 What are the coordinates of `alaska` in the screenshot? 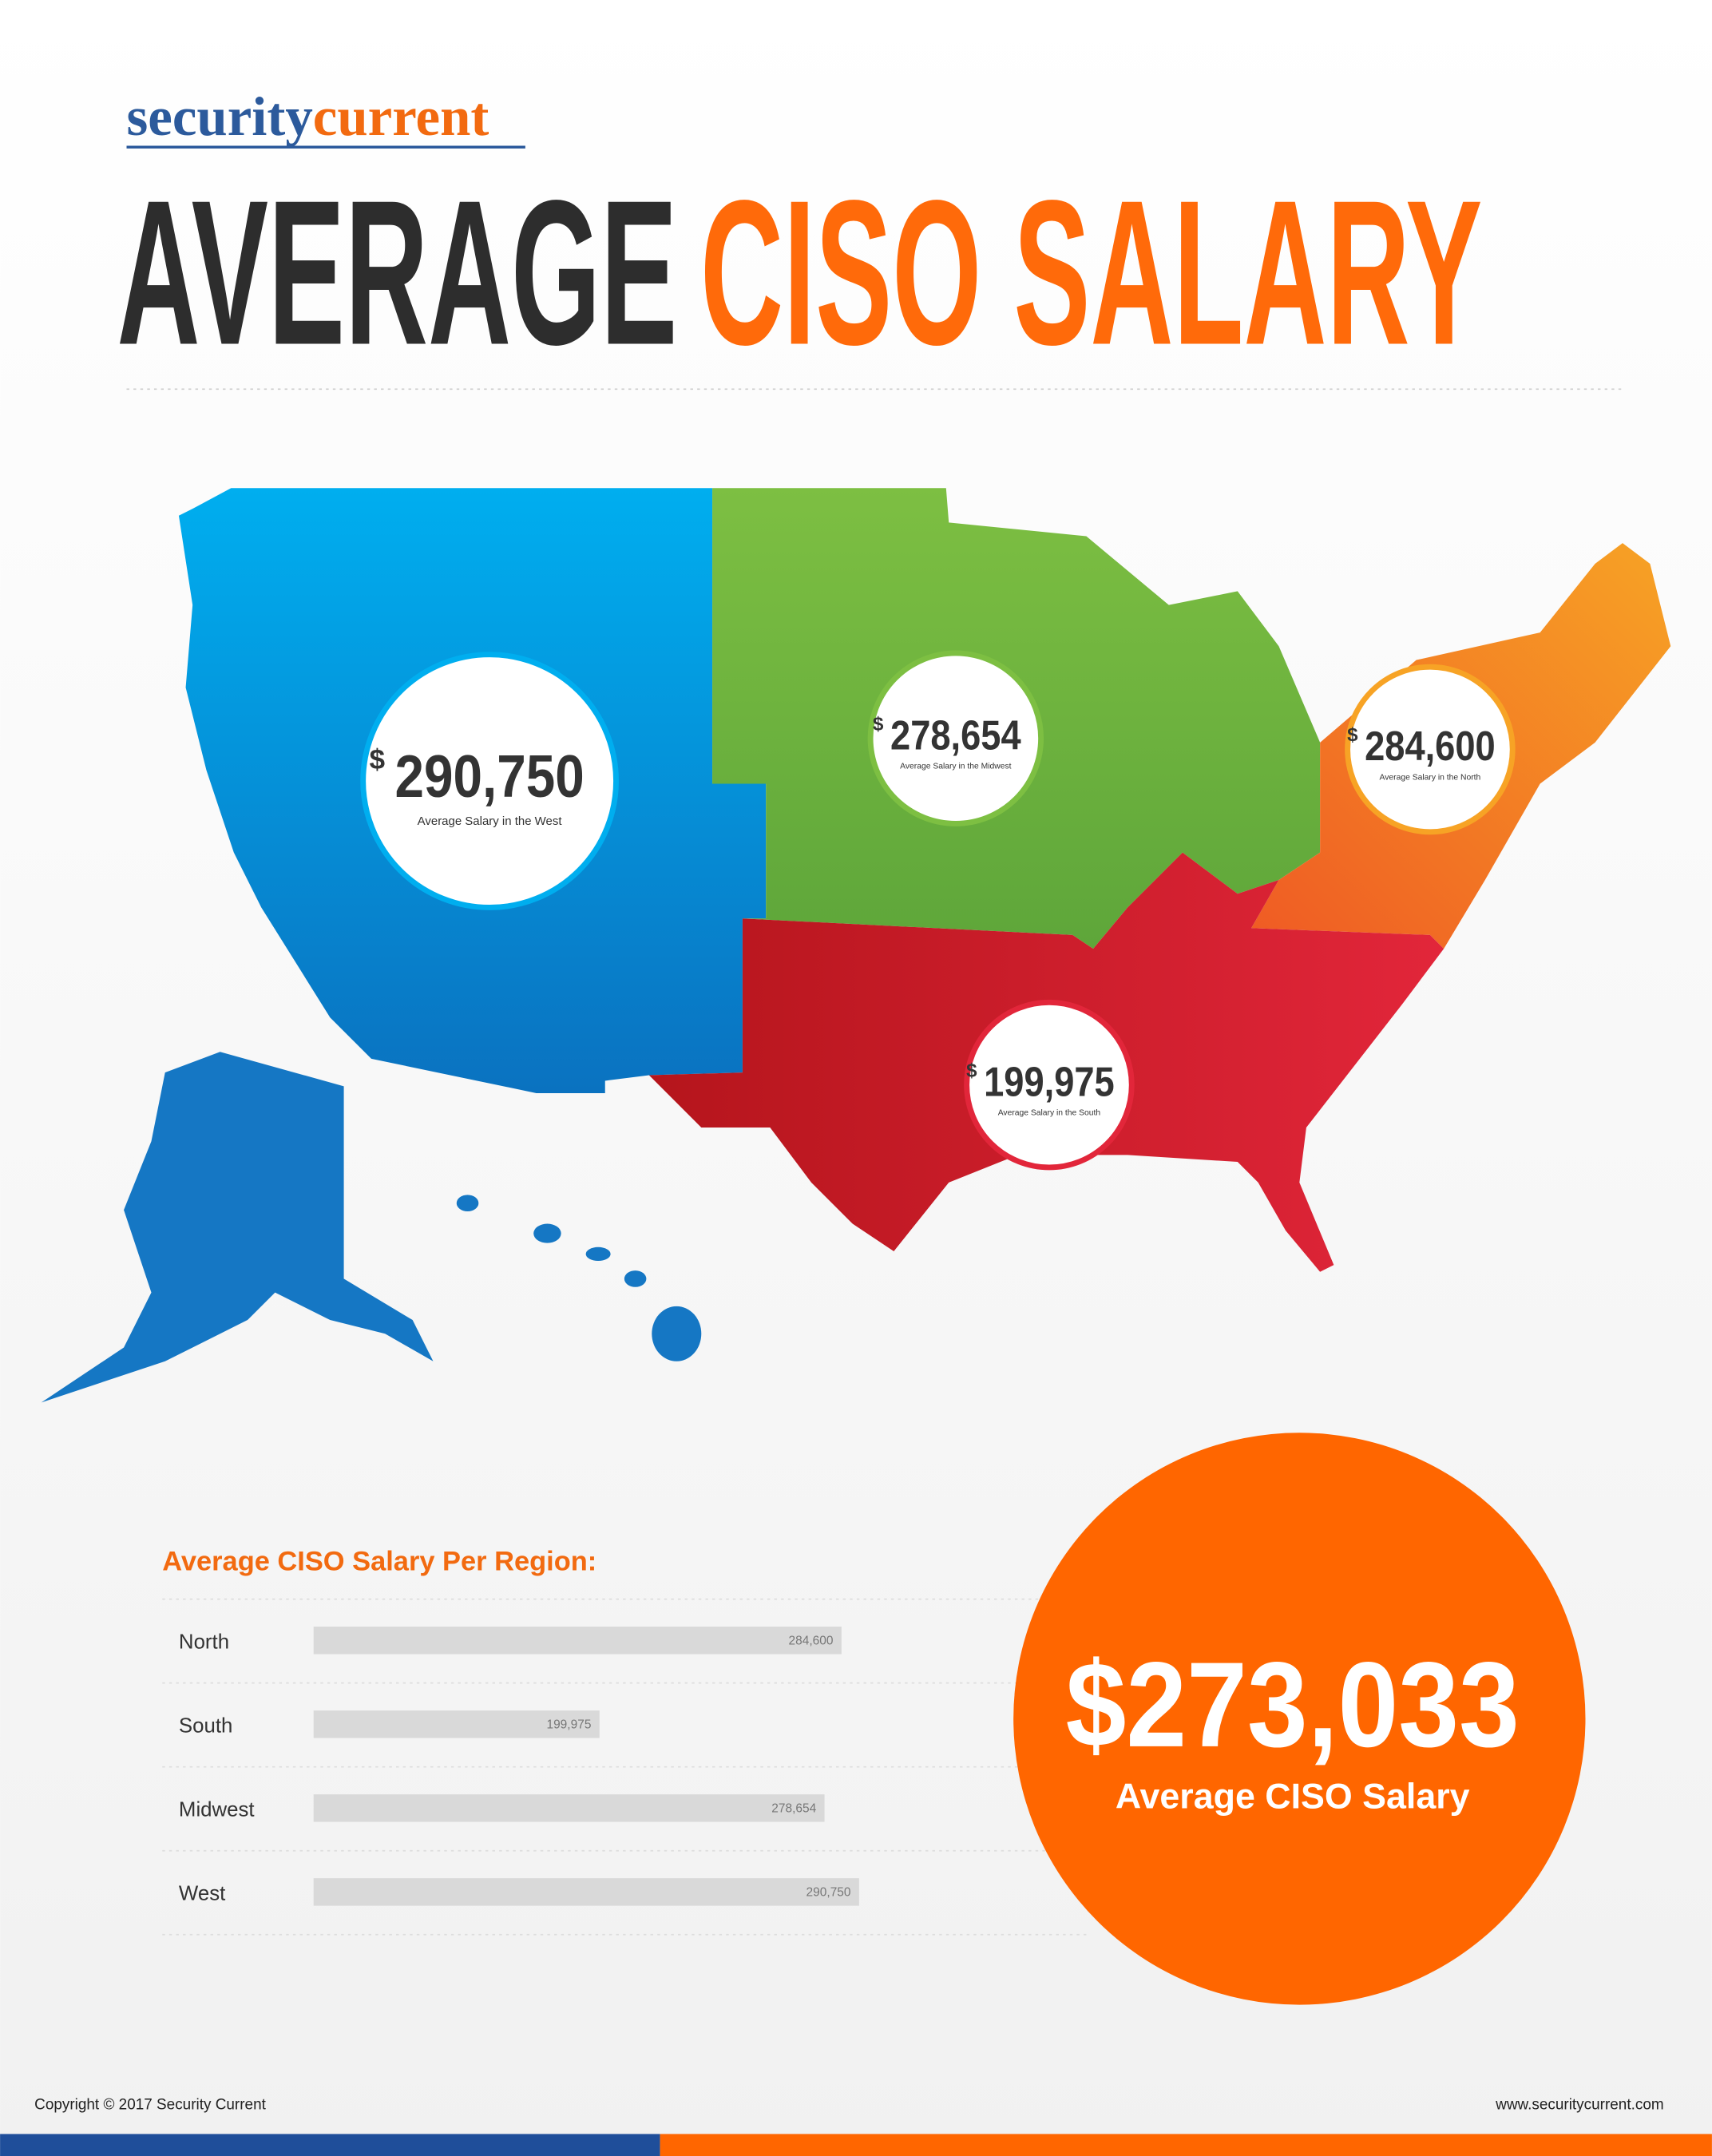 It's located at (237, 1227).